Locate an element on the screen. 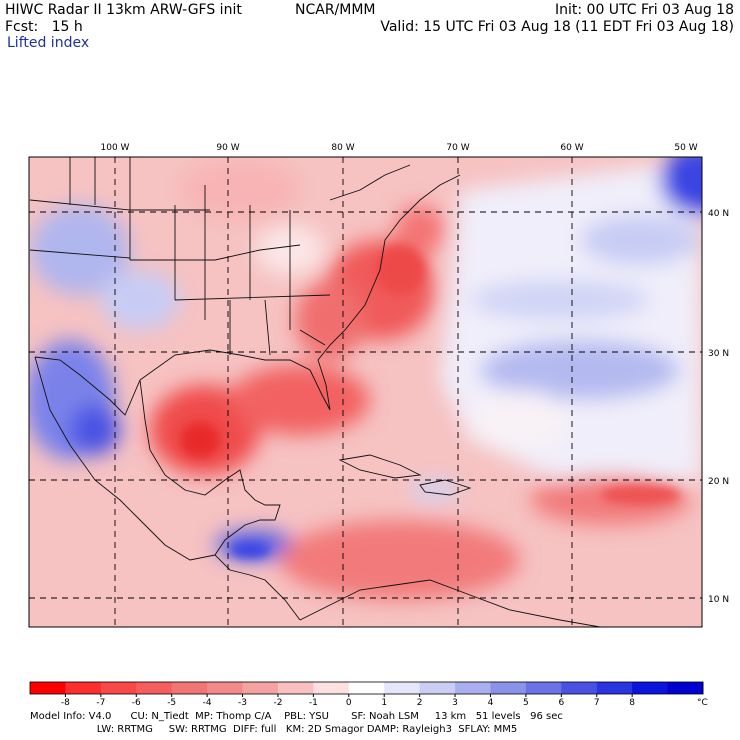 The width and height of the screenshot is (740, 740). colorbar-swatches is located at coordinates (367, 688).